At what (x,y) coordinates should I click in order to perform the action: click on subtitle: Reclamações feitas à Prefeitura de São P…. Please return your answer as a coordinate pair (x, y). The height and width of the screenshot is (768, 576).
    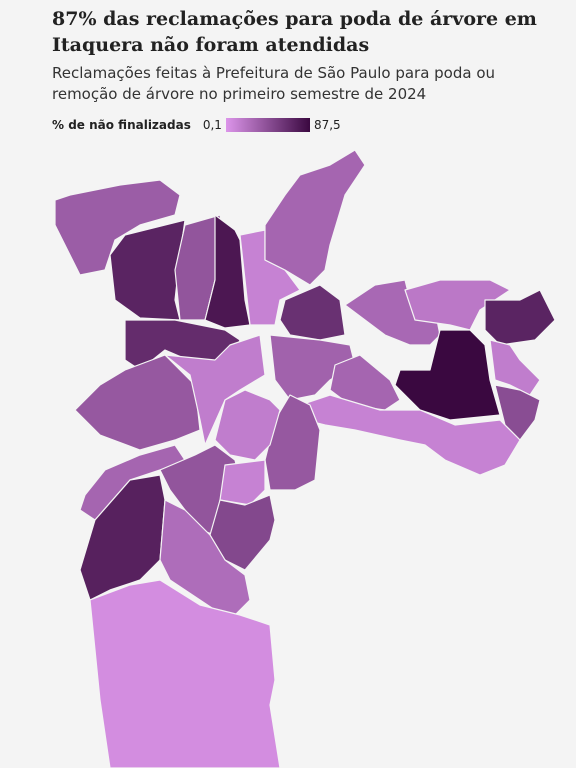
    Looking at the image, I should click on (274, 83).